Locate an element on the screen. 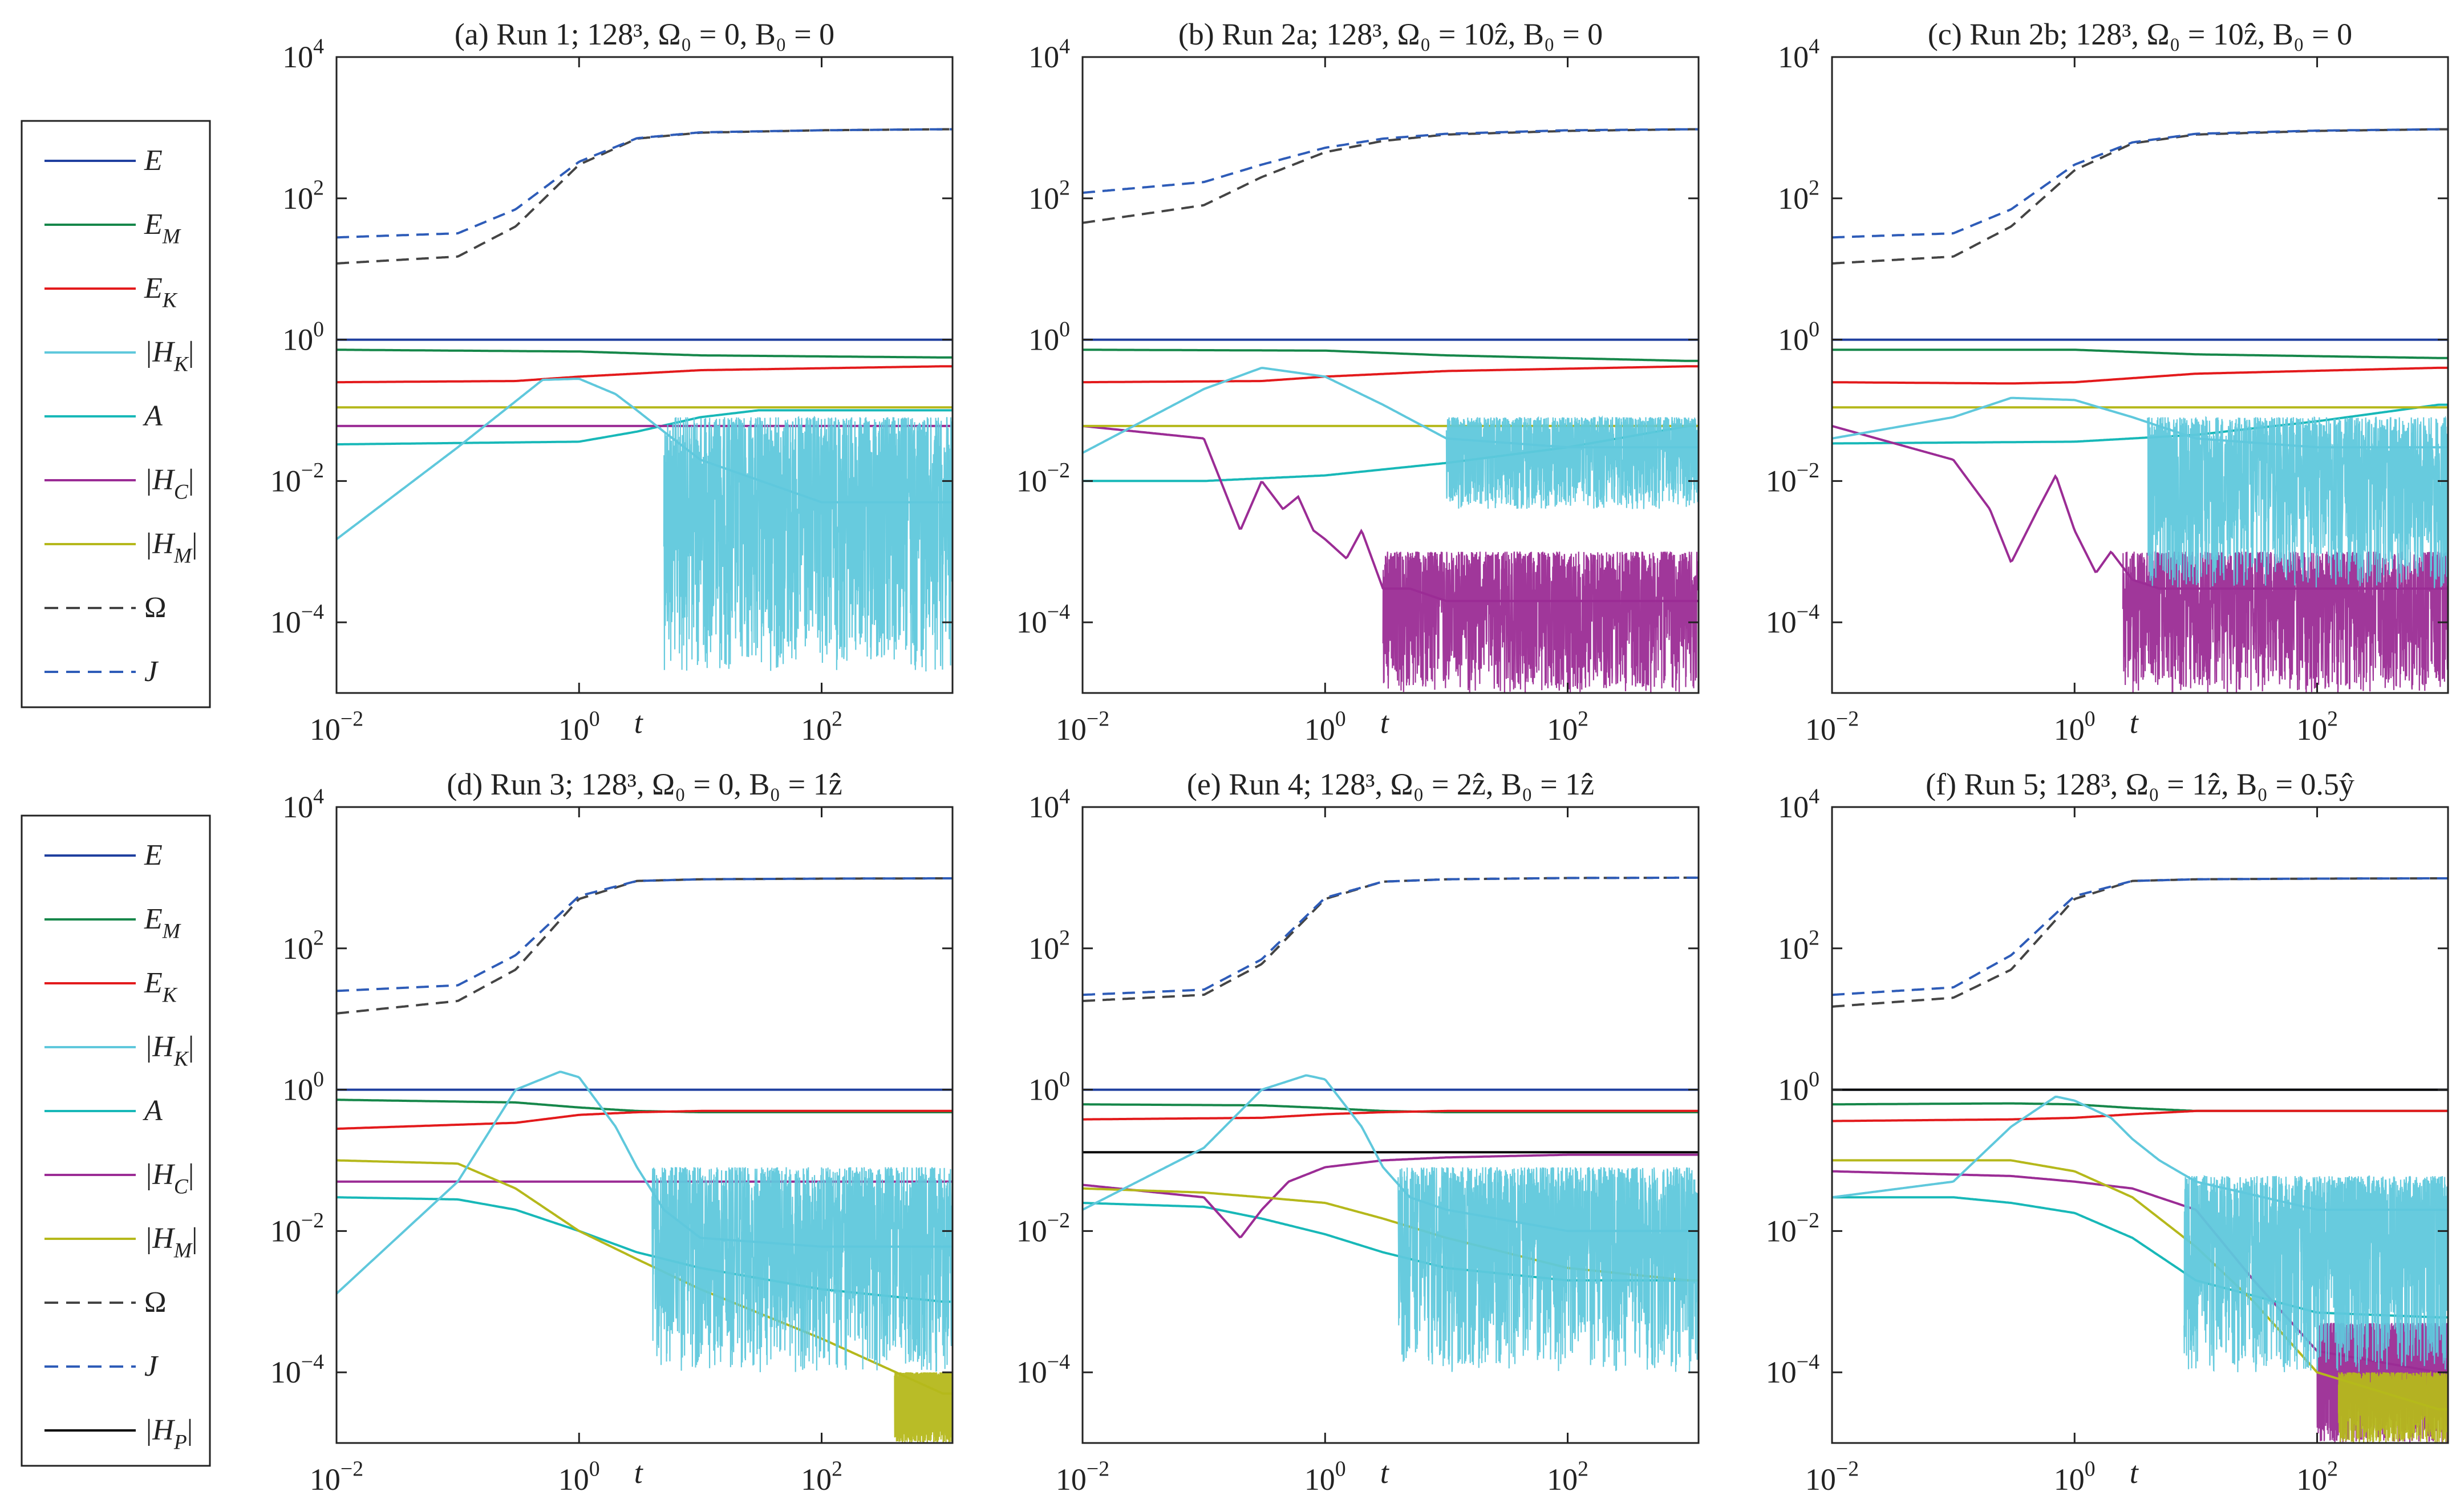 The width and height of the screenshot is (2456, 1512). legend-top: E EM EK |HK| A |HC| |HM| ΩJ is located at coordinates (116, 414).